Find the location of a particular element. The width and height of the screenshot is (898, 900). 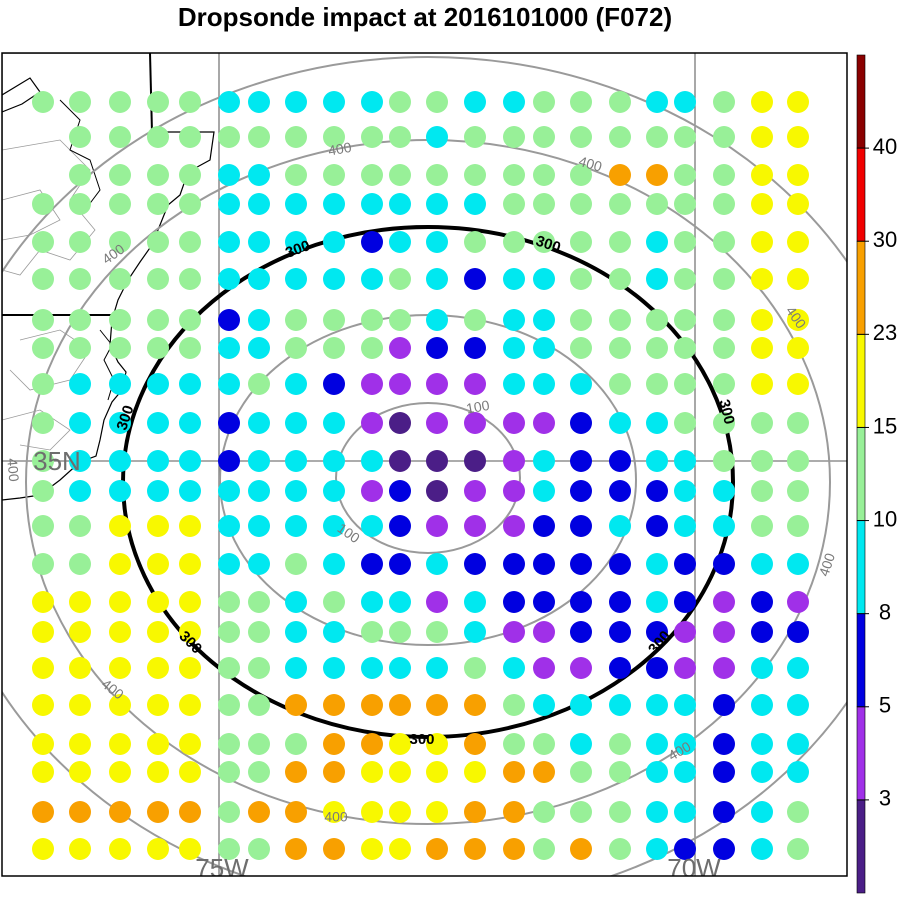

colorbar-tick-label: 30 is located at coordinates (885, 239).